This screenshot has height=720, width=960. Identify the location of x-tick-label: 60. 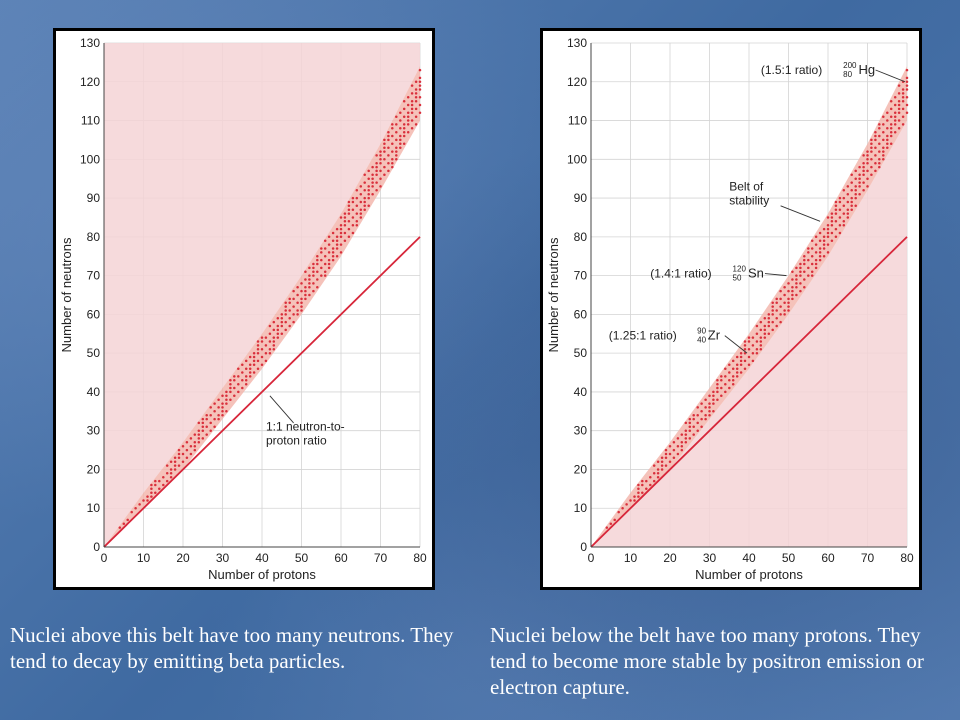
(341, 558).